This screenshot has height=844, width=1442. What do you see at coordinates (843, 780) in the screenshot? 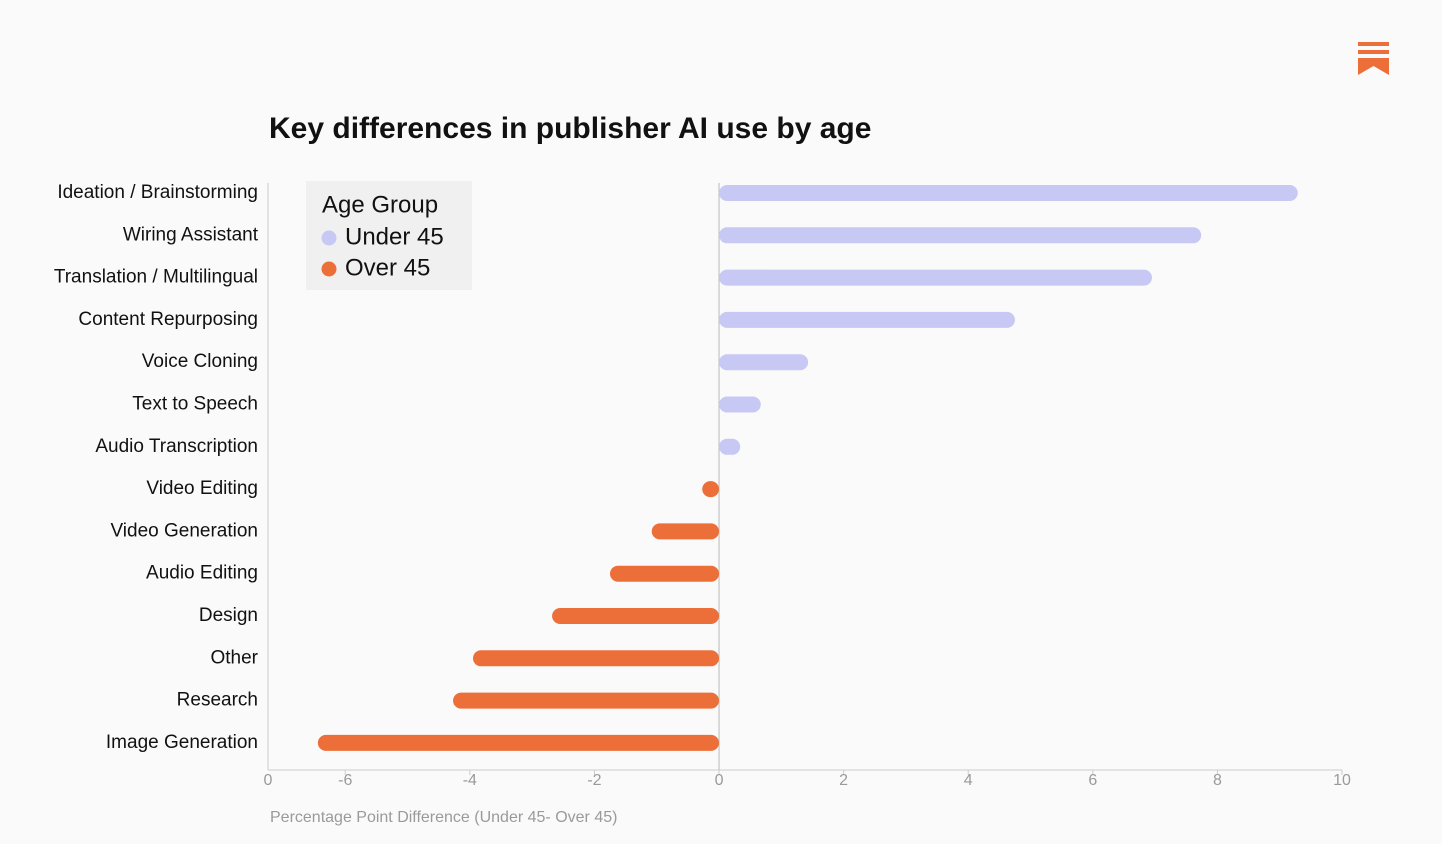
I see `x-tick-label: 2` at bounding box center [843, 780].